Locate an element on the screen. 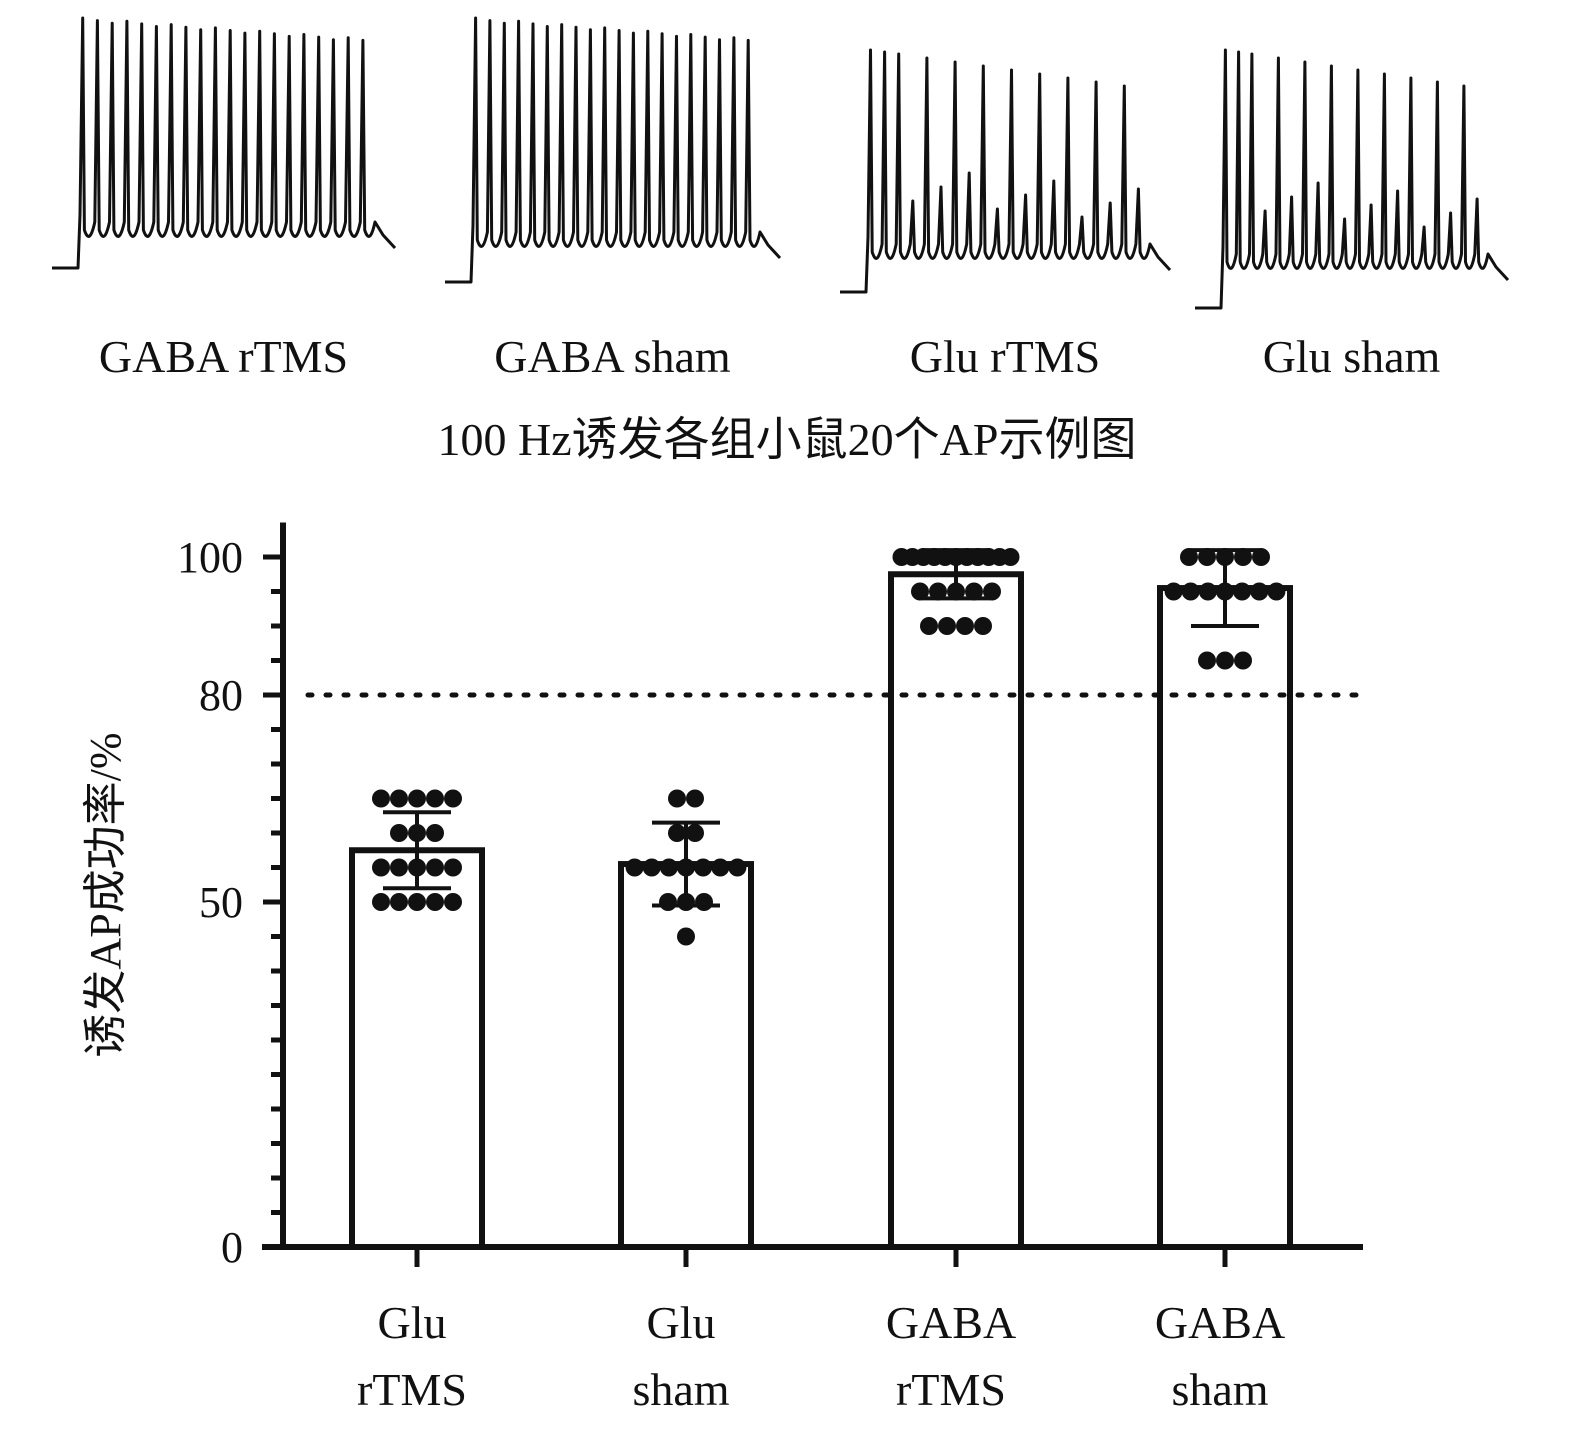 This screenshot has height=1431, width=1575. trace-label: Glu sham is located at coordinates (1352, 356).